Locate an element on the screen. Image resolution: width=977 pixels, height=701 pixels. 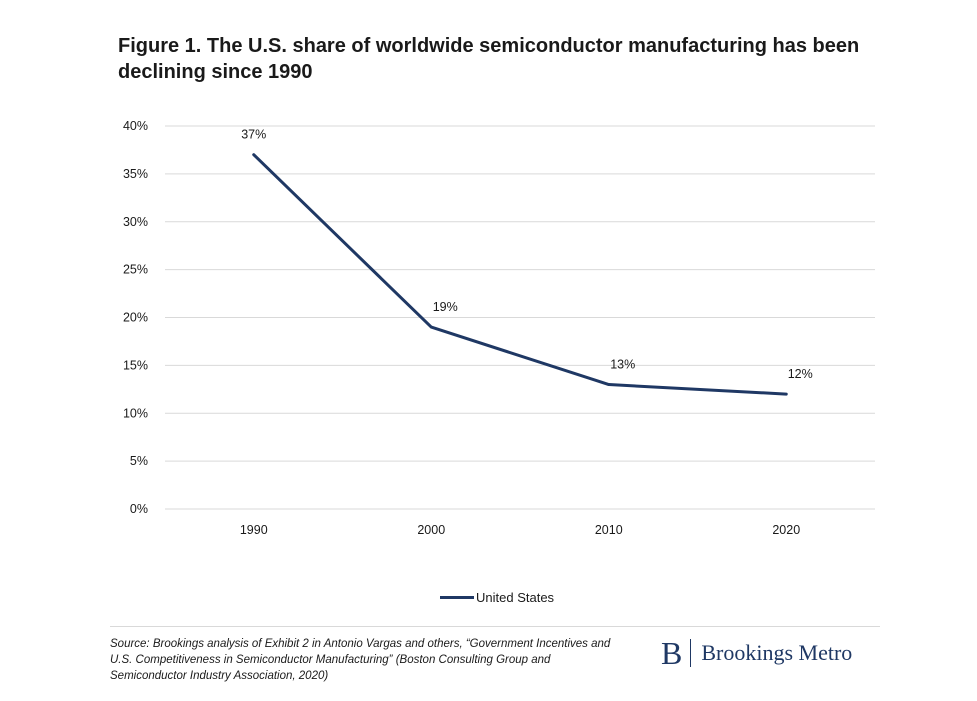
legend: United States is located at coordinates (497, 597).